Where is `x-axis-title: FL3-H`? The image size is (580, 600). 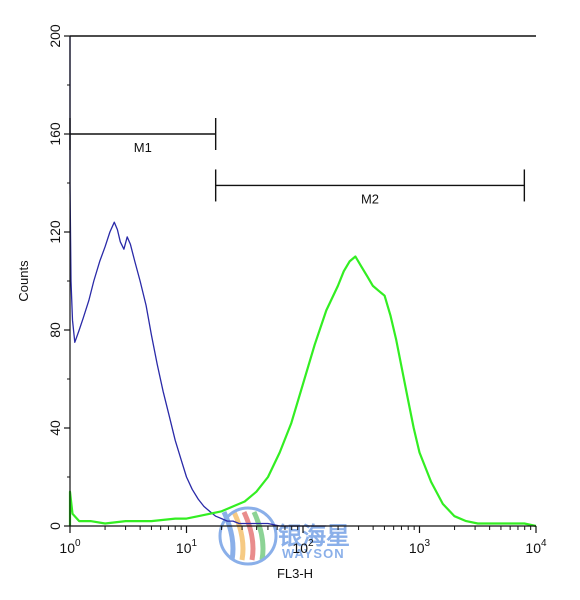 x-axis-title: FL3-H is located at coordinates (295, 573).